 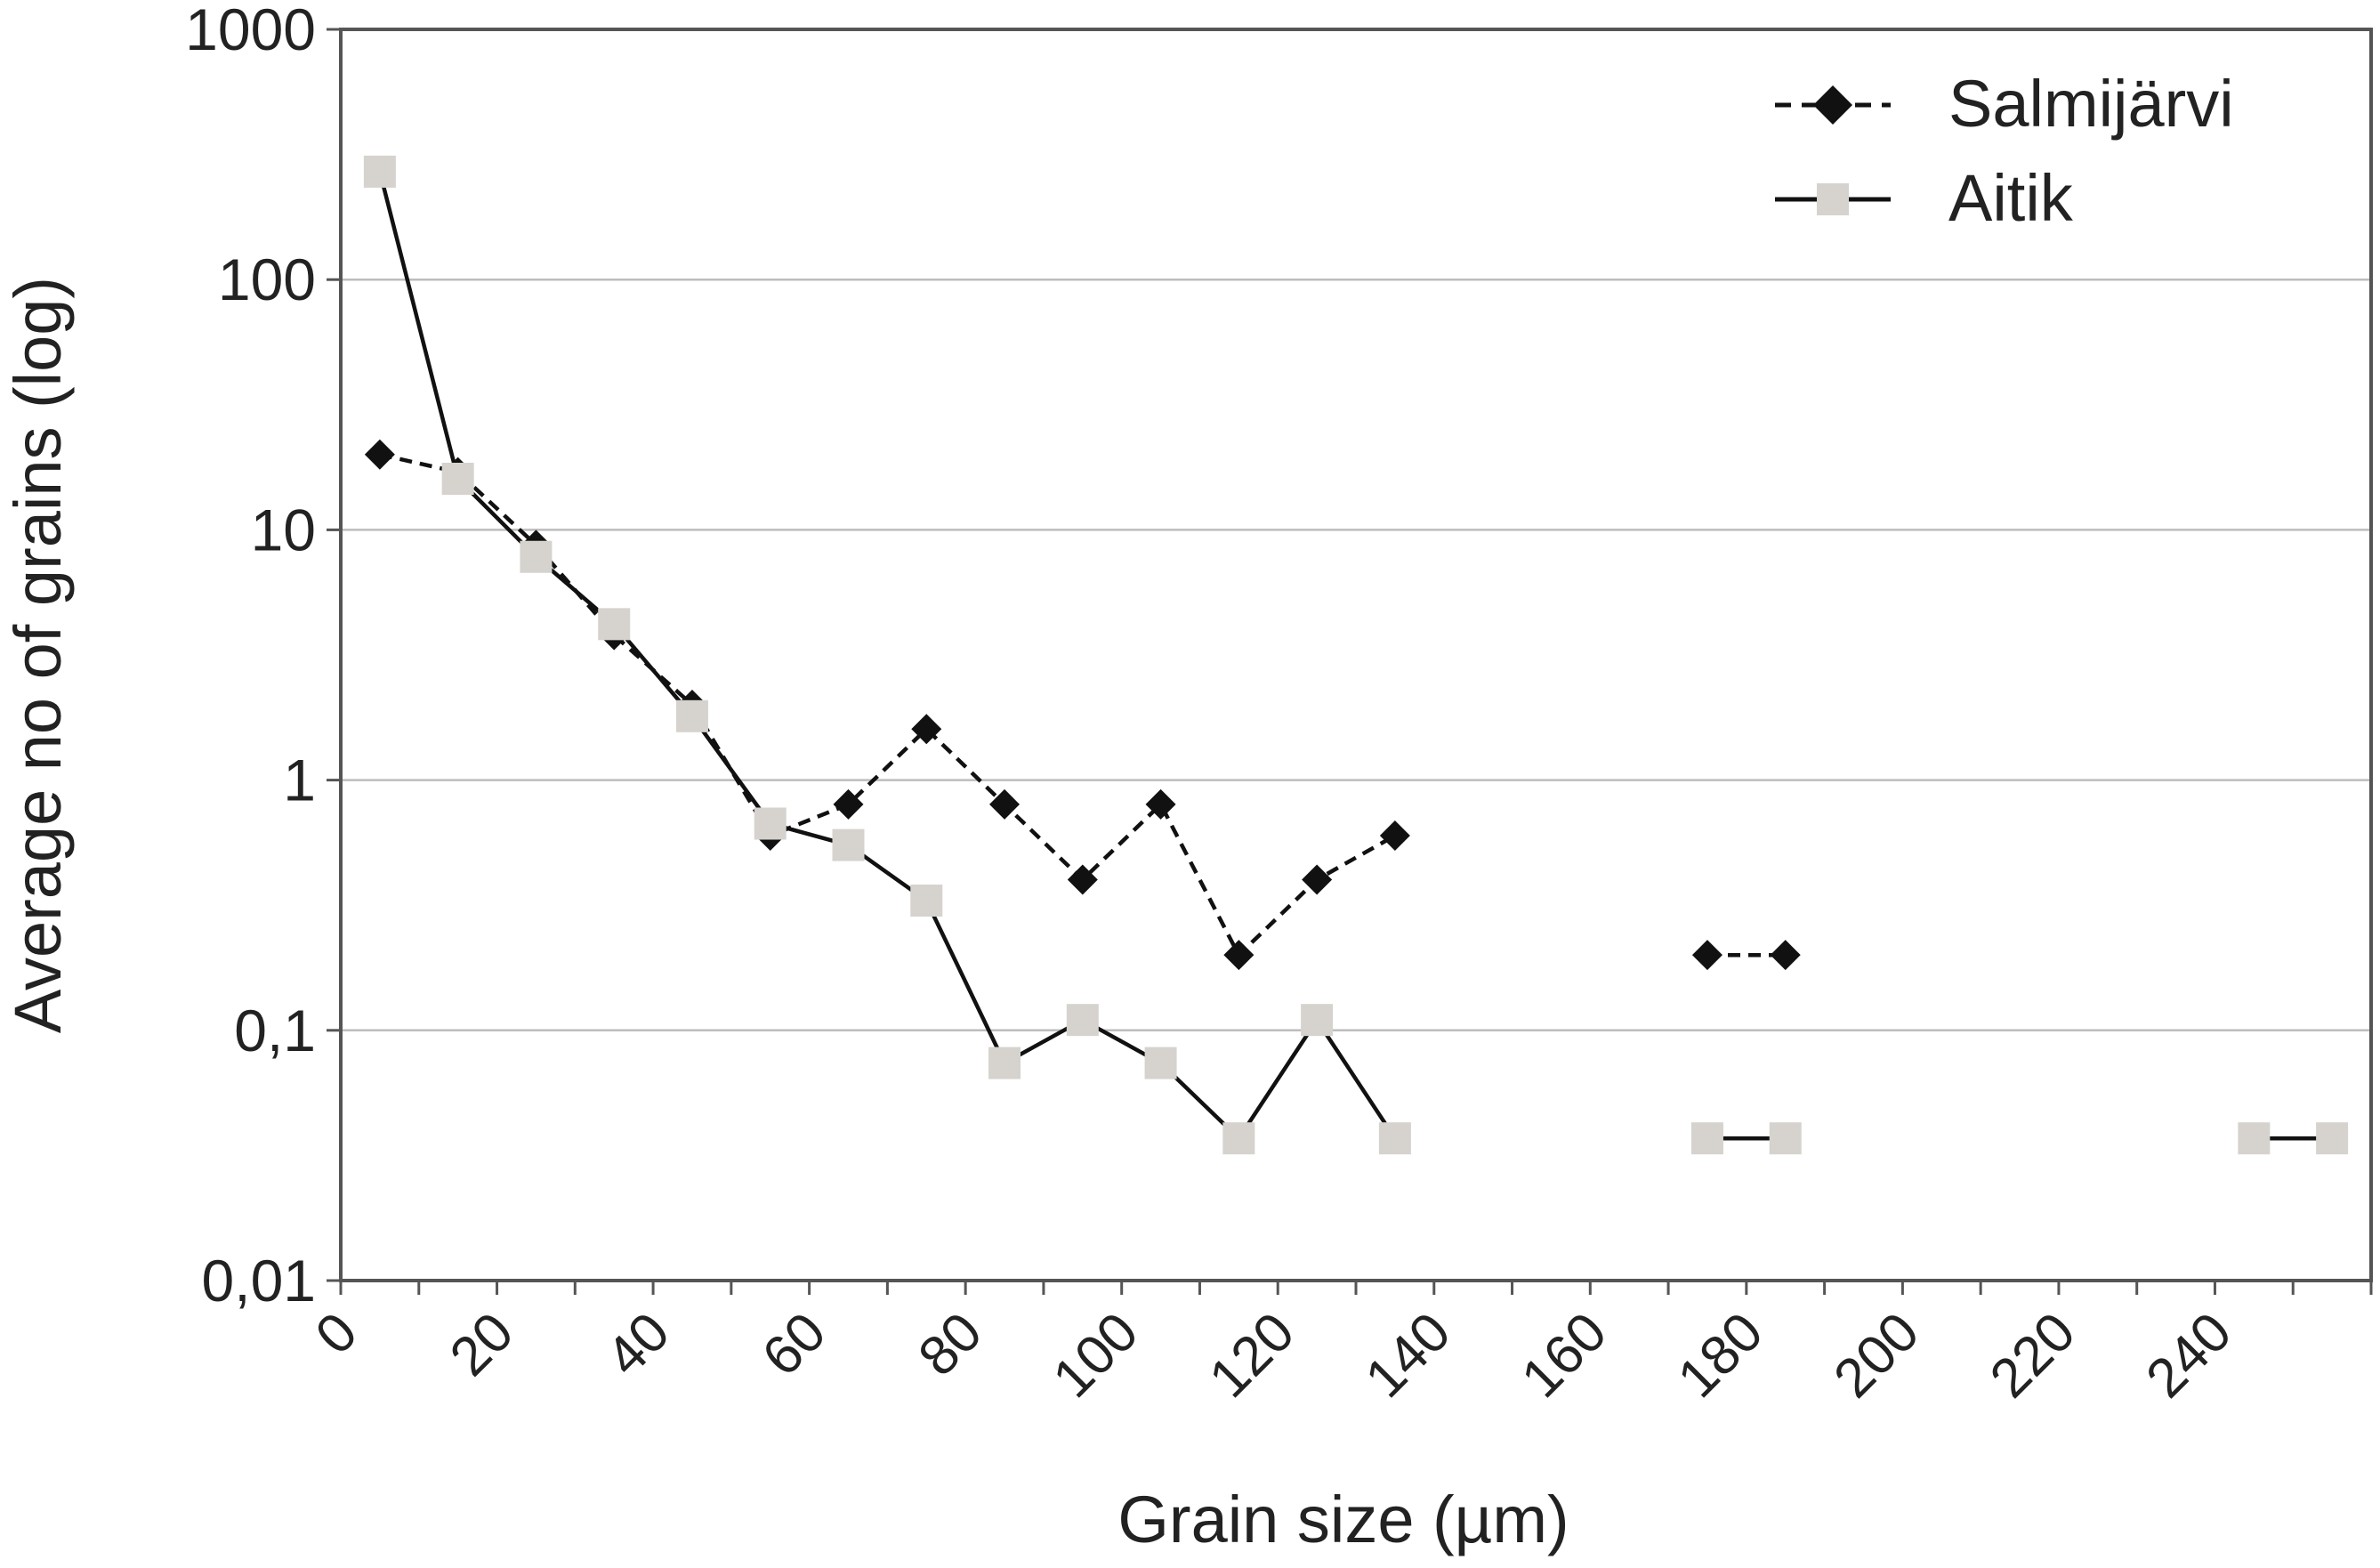 I want to click on x-tick-label: 140, so click(x=1408, y=1355).